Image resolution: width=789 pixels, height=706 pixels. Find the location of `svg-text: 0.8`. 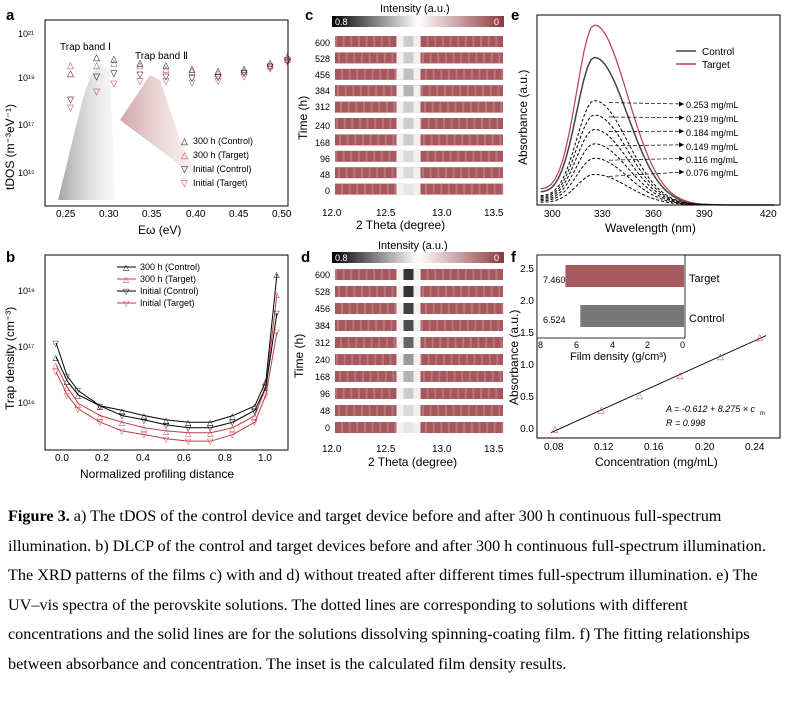

svg-text: 0.8 is located at coordinates (341, 22).